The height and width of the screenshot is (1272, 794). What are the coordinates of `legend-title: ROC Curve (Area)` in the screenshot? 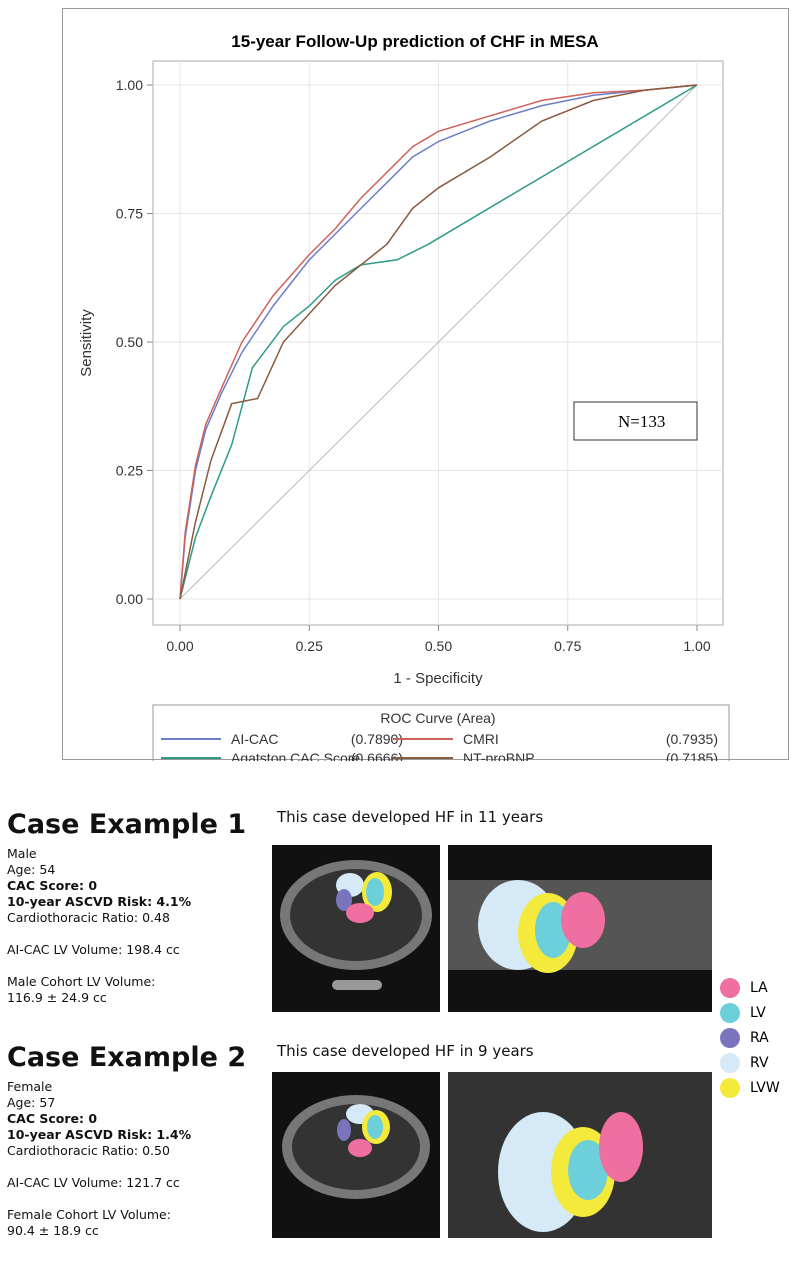 It's located at (437, 718).